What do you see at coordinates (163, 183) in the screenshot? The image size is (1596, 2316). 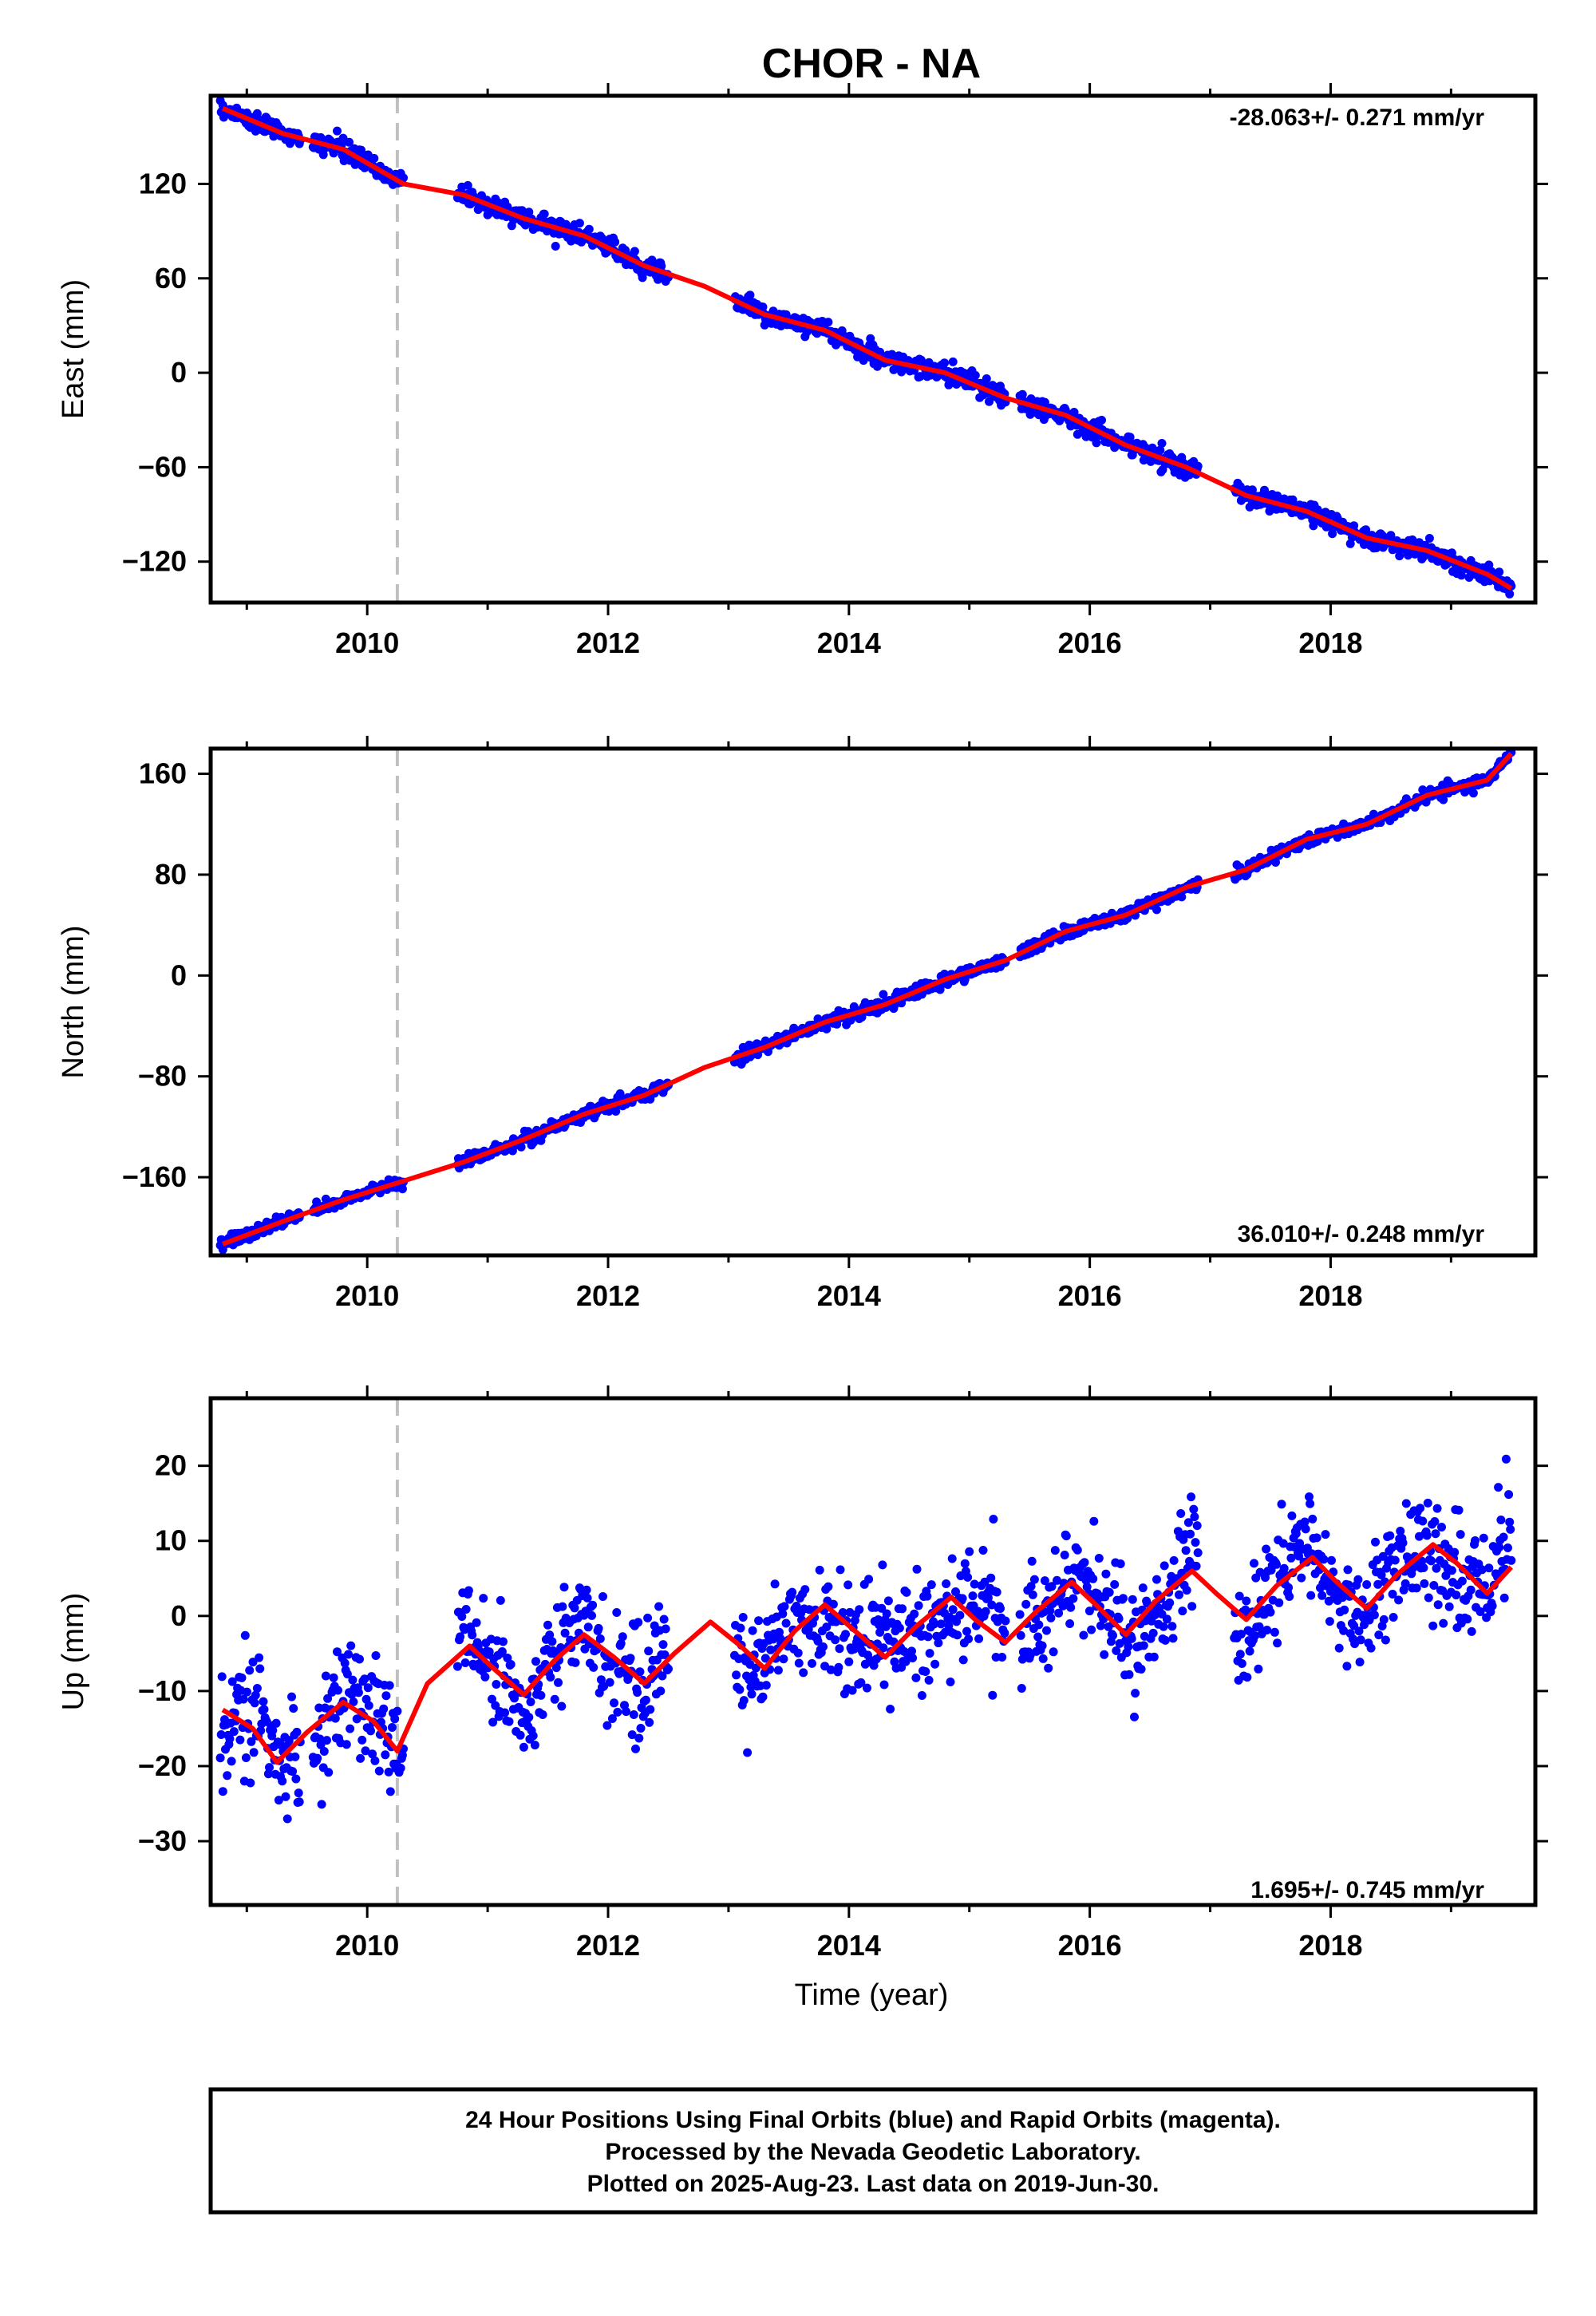 I see `y-tick-label: 120` at bounding box center [163, 183].